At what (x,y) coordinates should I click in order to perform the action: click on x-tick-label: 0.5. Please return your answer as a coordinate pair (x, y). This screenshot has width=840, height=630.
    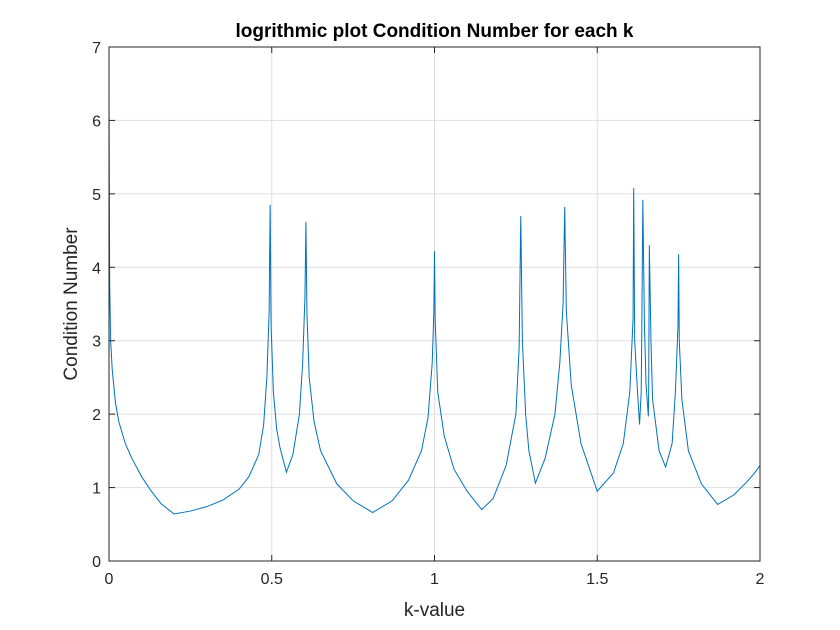
    Looking at the image, I should click on (272, 579).